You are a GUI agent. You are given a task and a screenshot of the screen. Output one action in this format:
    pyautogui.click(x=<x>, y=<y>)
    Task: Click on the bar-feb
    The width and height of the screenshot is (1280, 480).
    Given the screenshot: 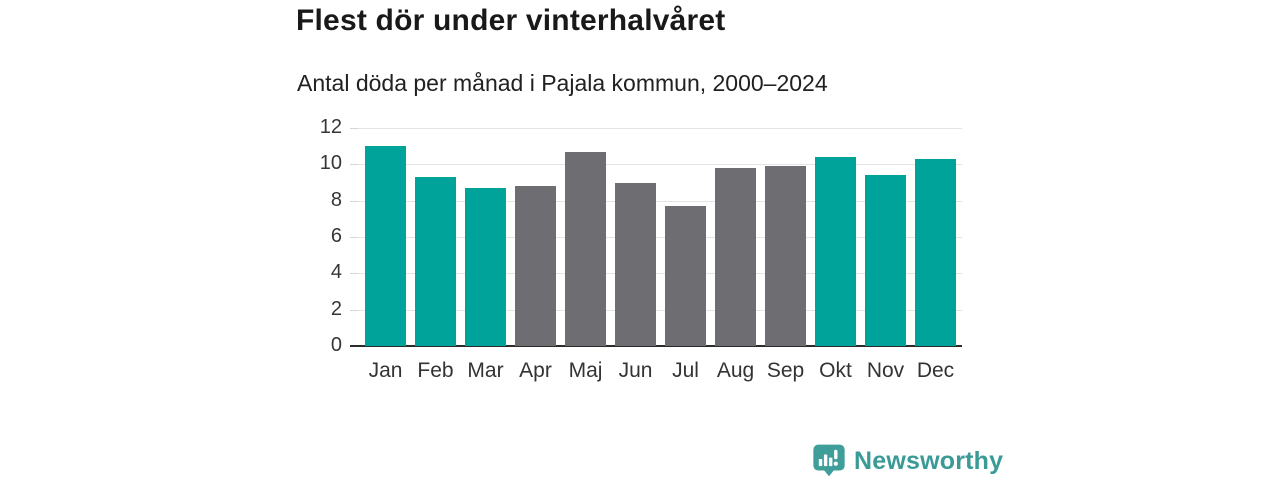 What is the action you would take?
    pyautogui.click(x=435, y=261)
    